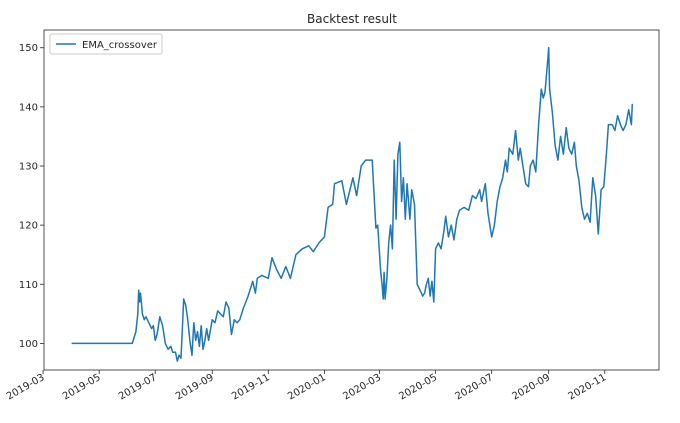 The height and width of the screenshot is (423, 680). Describe the element at coordinates (28, 226) in the screenshot. I see `y-tick-label: 120` at that location.